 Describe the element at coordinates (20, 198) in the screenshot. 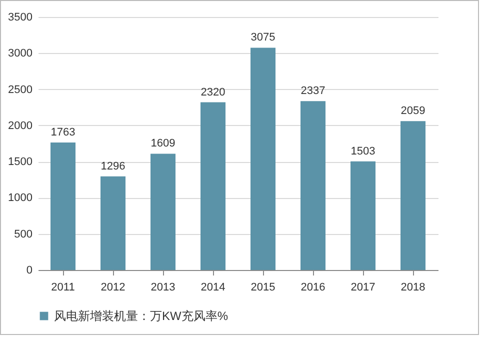

I see `y-tick-label: 1000` at that location.